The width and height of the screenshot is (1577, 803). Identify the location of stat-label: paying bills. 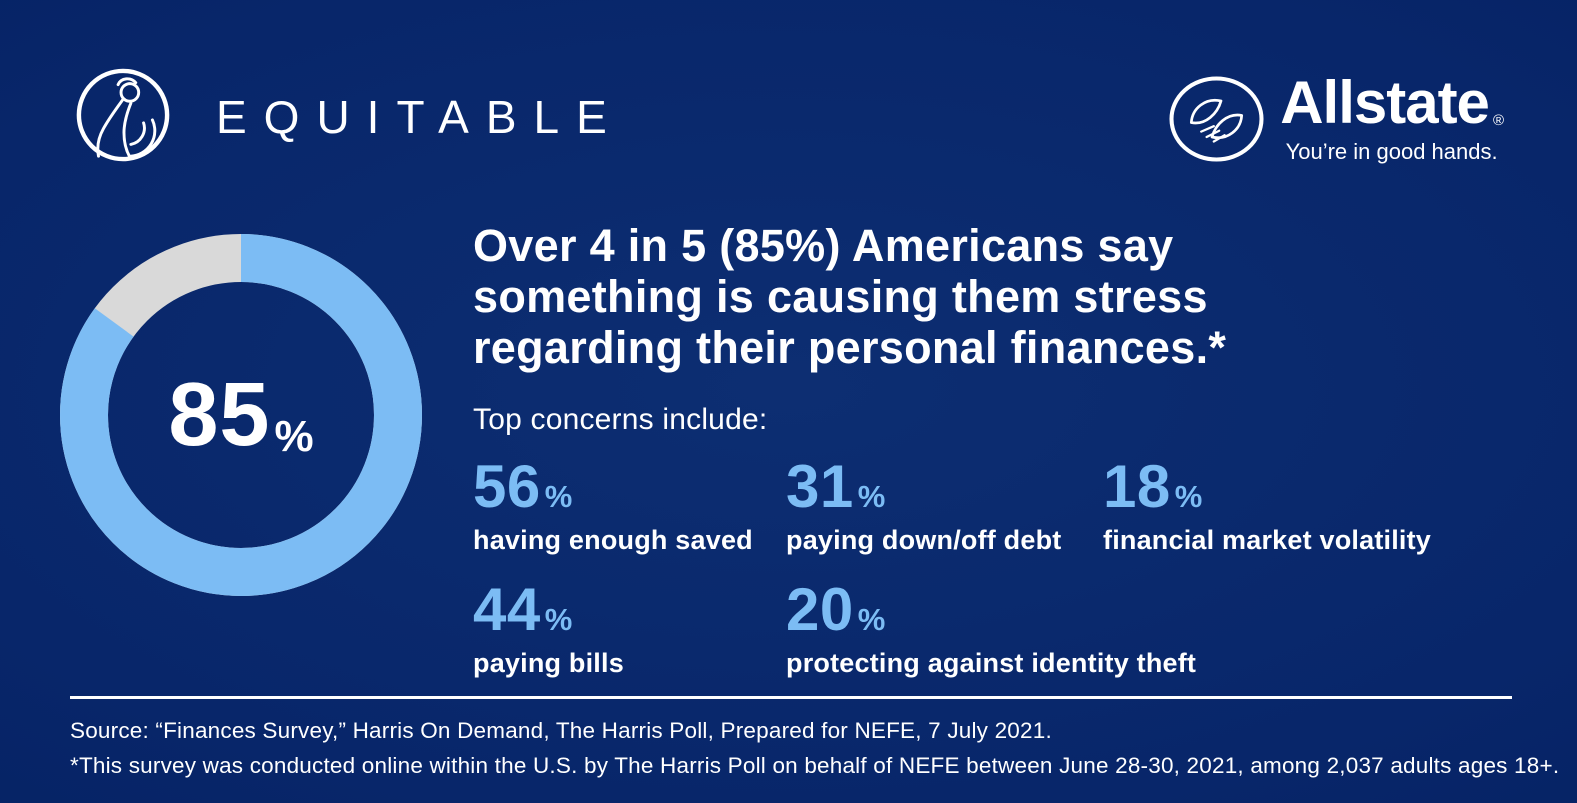
(548, 663).